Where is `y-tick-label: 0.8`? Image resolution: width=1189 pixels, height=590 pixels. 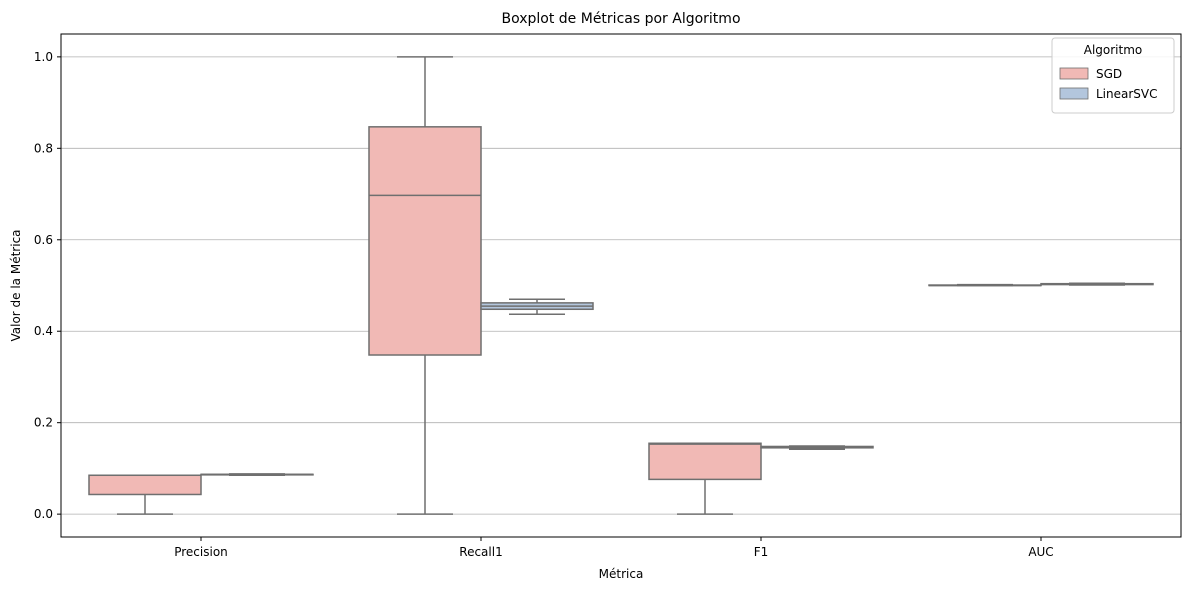 y-tick-label: 0.8 is located at coordinates (43, 148).